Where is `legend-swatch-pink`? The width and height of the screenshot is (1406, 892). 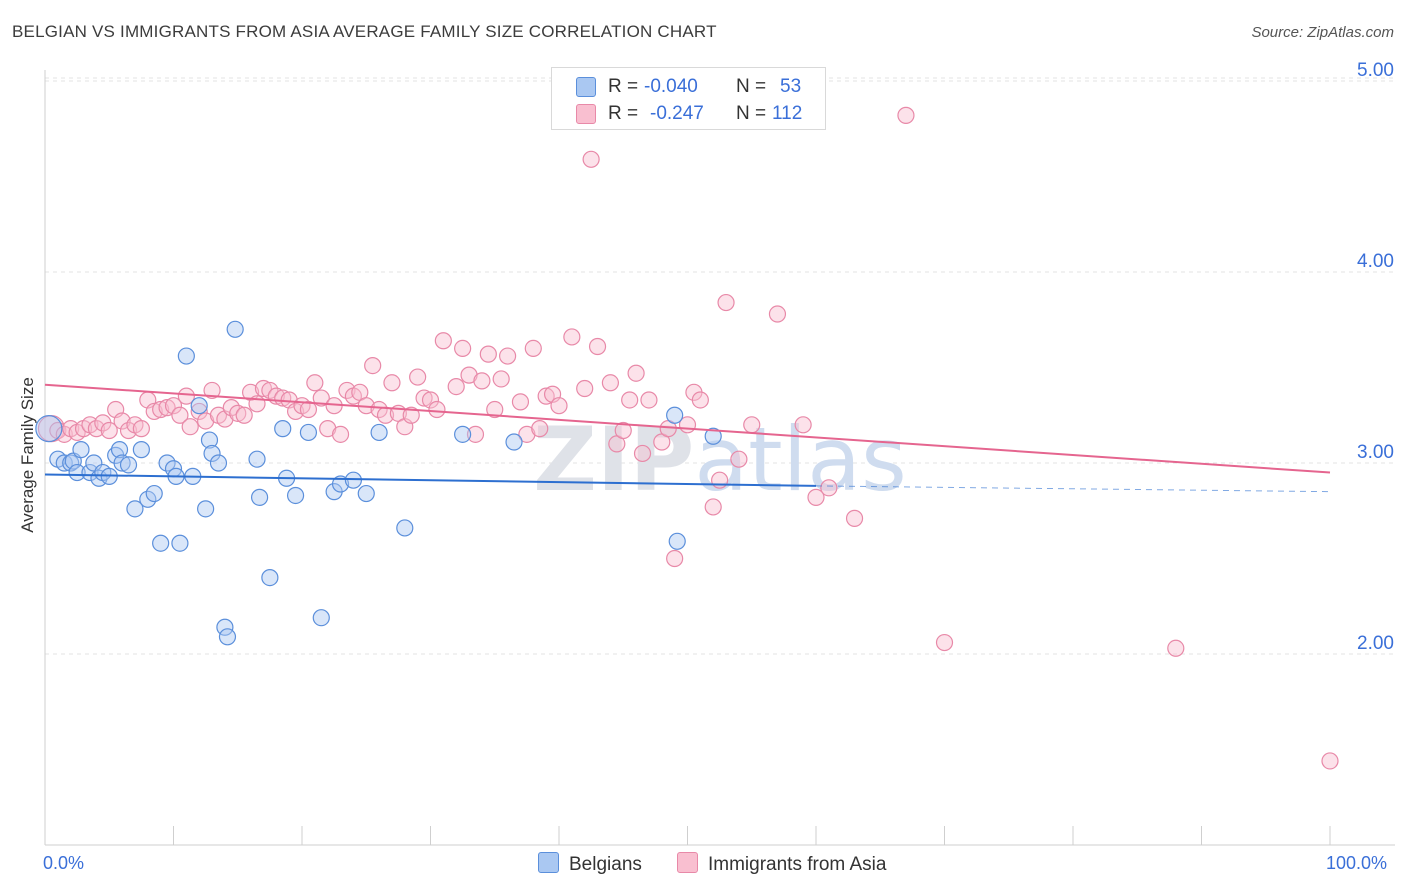
legend-swatch-pink is located at coordinates (687, 862).